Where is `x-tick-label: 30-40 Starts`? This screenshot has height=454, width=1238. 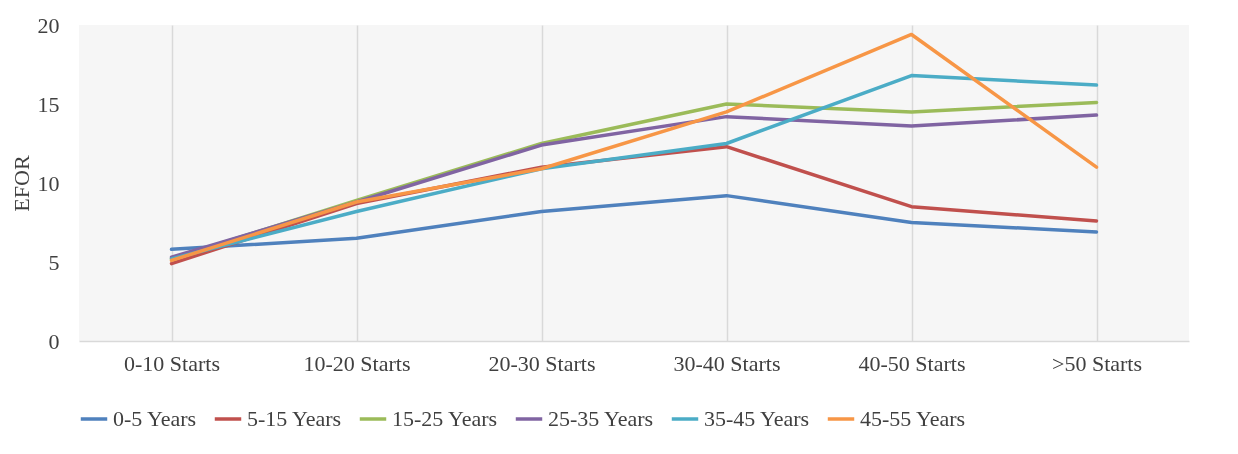
x-tick-label: 30-40 Starts is located at coordinates (727, 363).